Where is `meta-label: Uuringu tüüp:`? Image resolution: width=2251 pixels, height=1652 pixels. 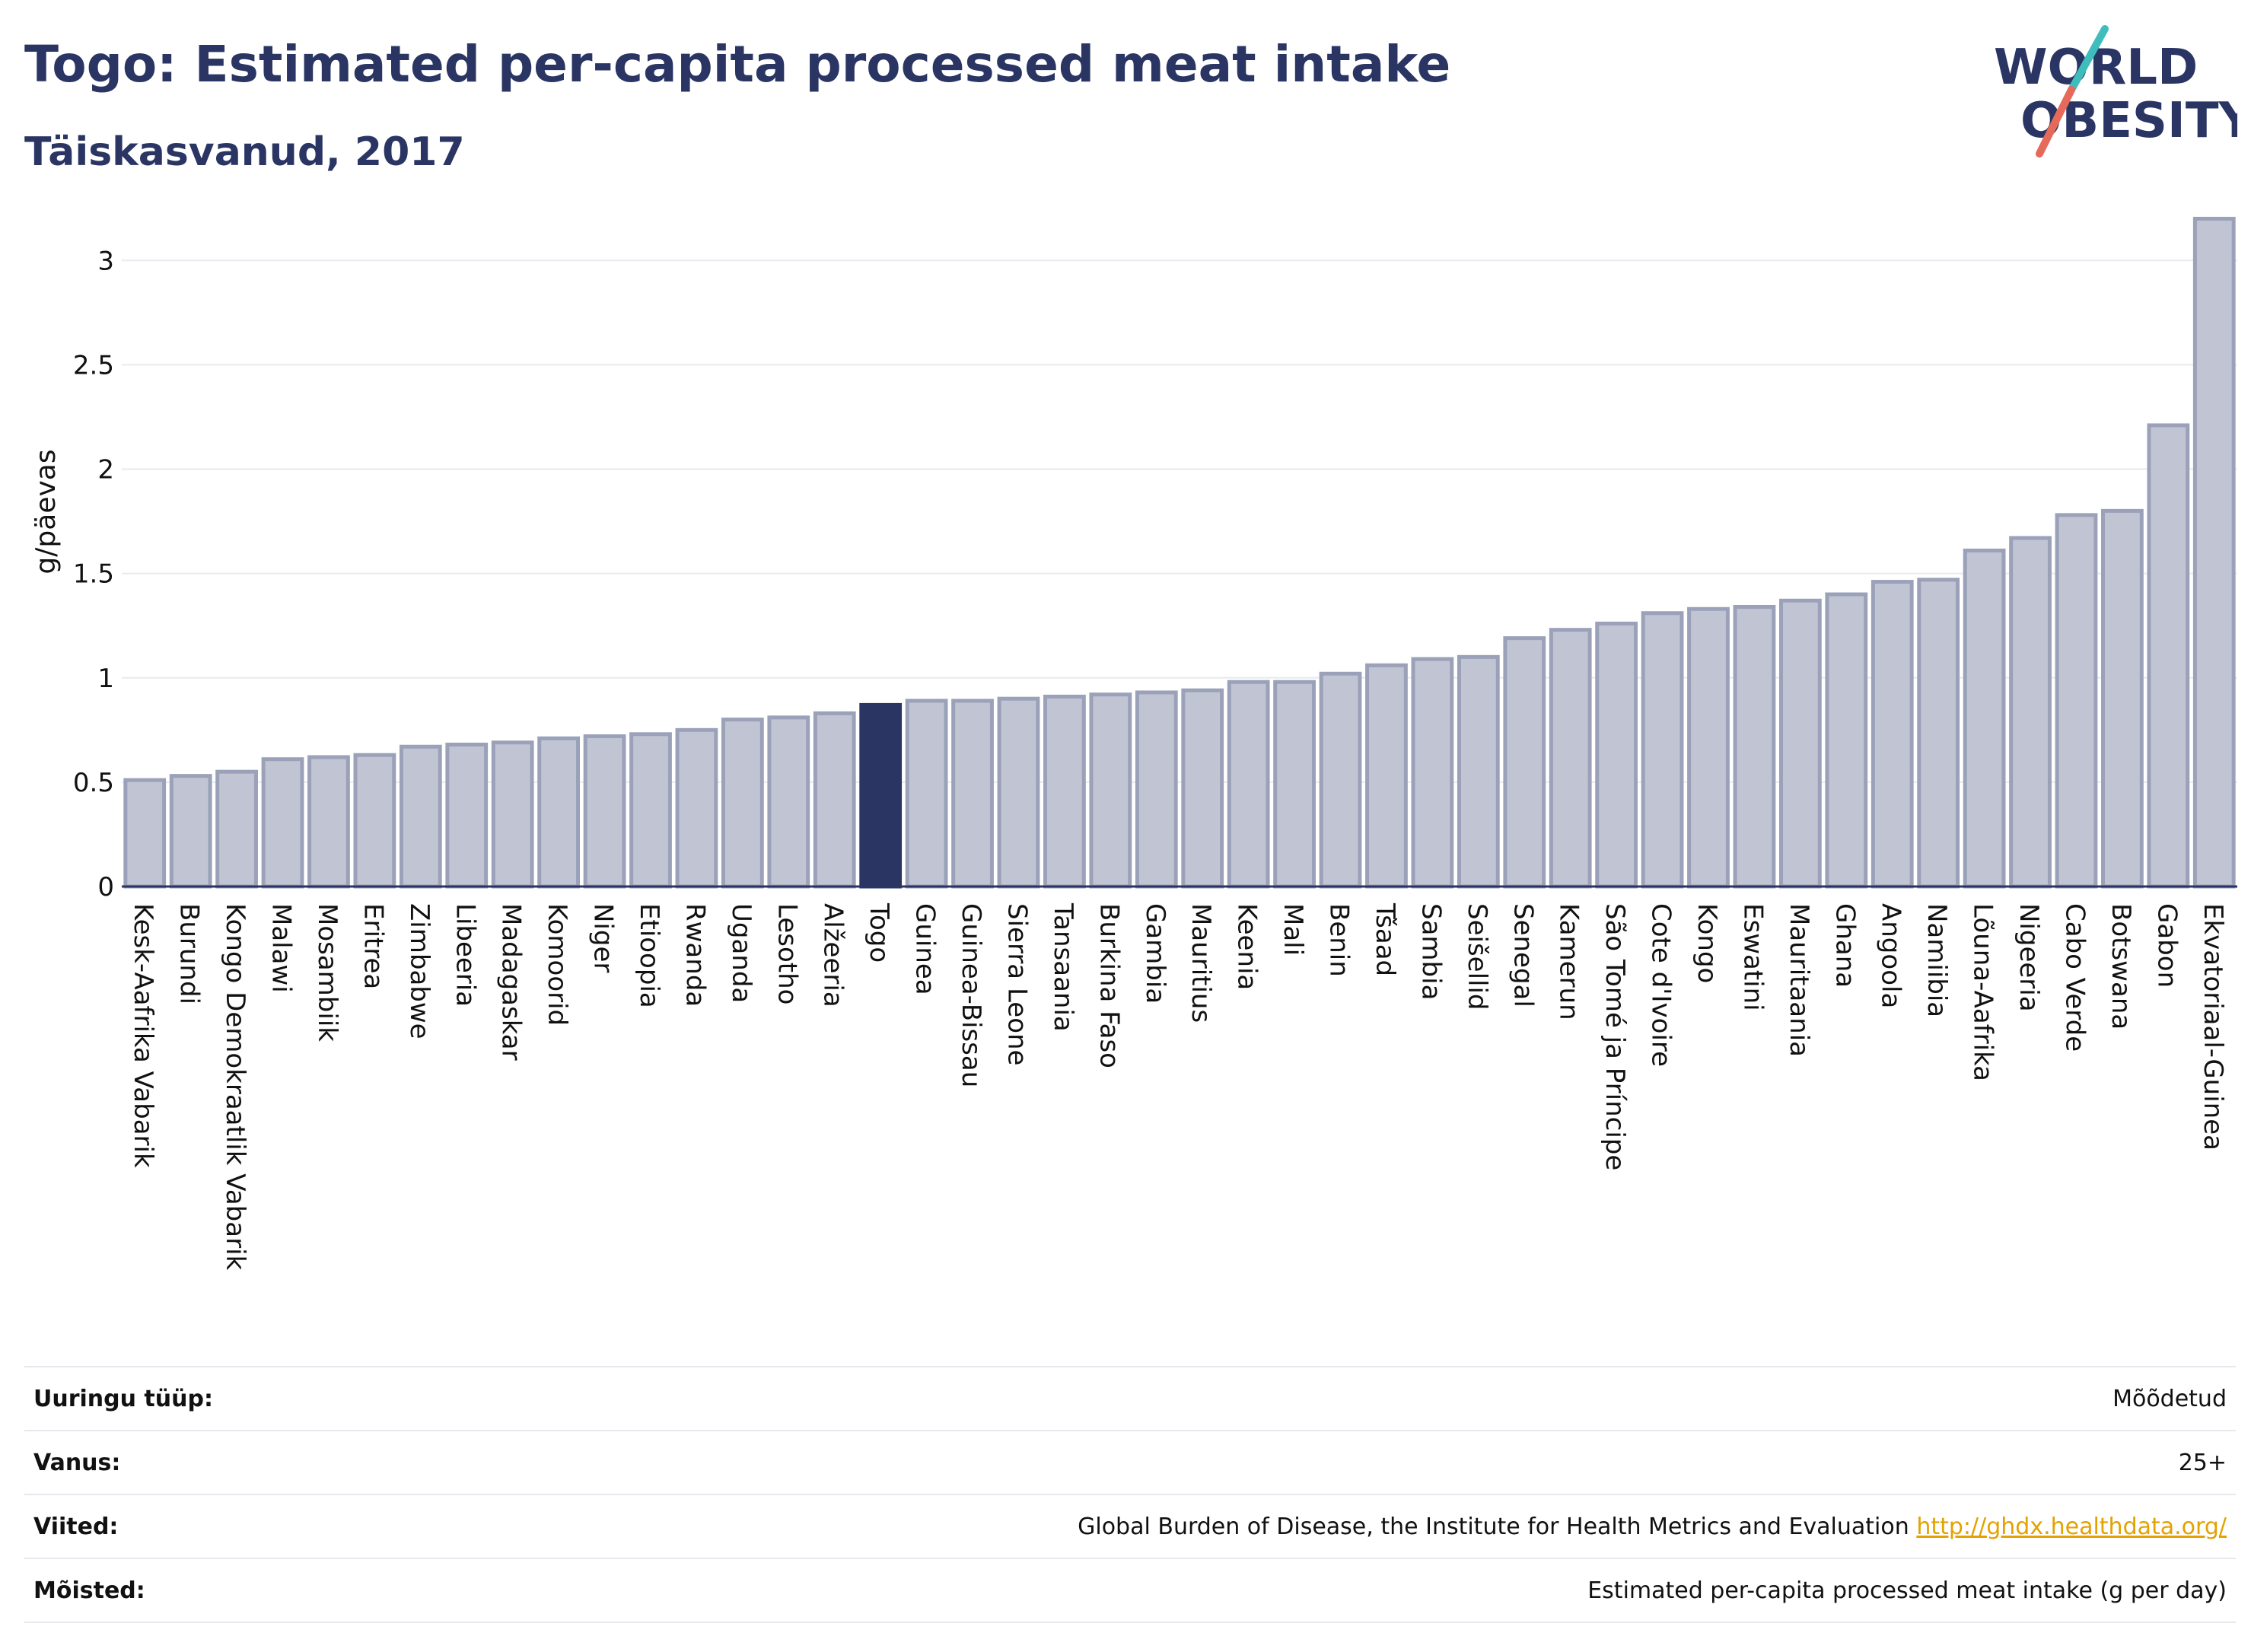
meta-label: Uuringu tüüp: is located at coordinates (123, 1398).